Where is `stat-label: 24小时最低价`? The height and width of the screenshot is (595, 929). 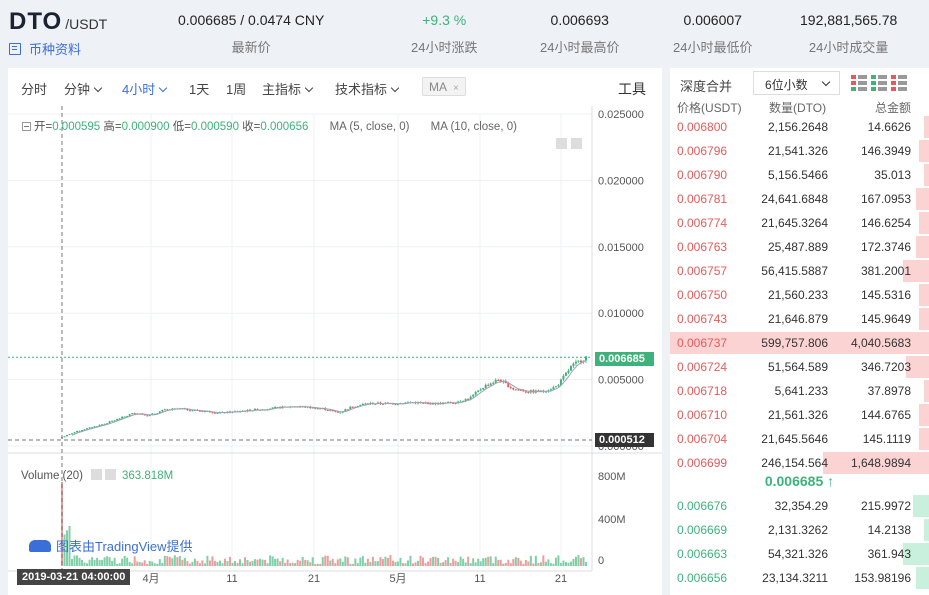 stat-label: 24小时最低价 is located at coordinates (713, 47).